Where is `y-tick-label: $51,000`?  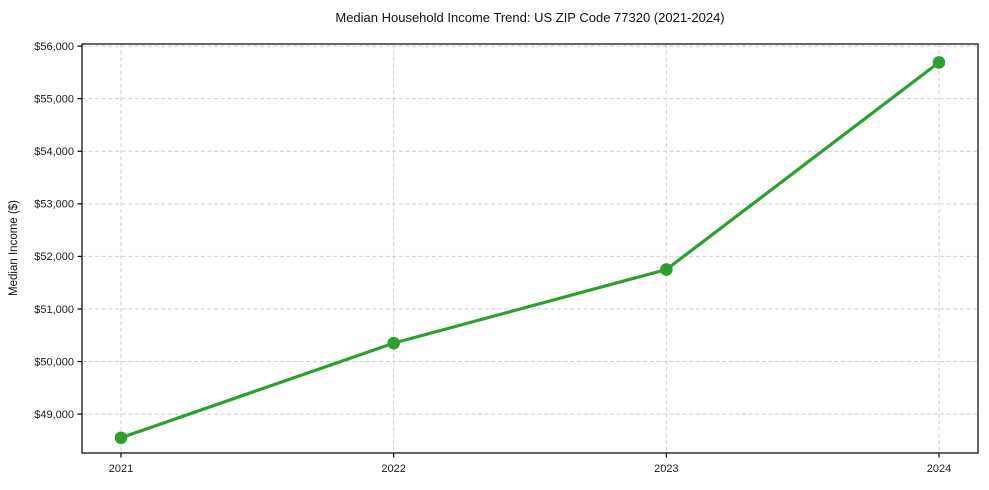
y-tick-label: $51,000 is located at coordinates (54, 310).